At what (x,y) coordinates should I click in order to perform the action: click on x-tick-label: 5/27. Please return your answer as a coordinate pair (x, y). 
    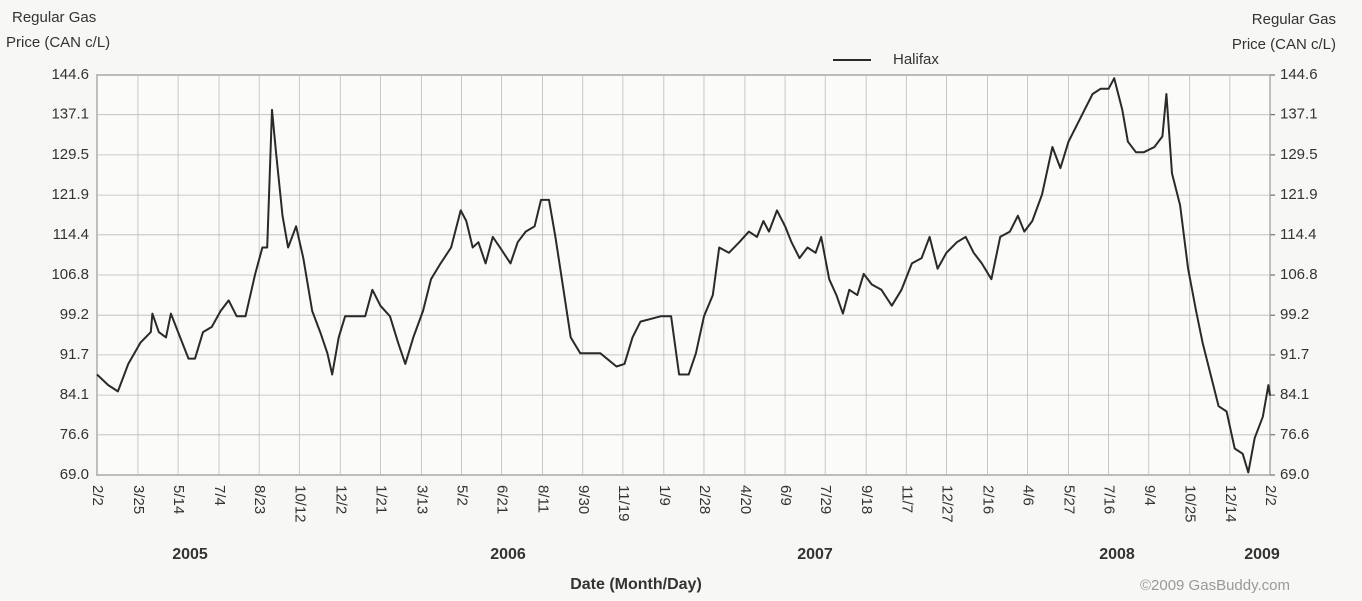
    Looking at the image, I should click on (1069, 499).